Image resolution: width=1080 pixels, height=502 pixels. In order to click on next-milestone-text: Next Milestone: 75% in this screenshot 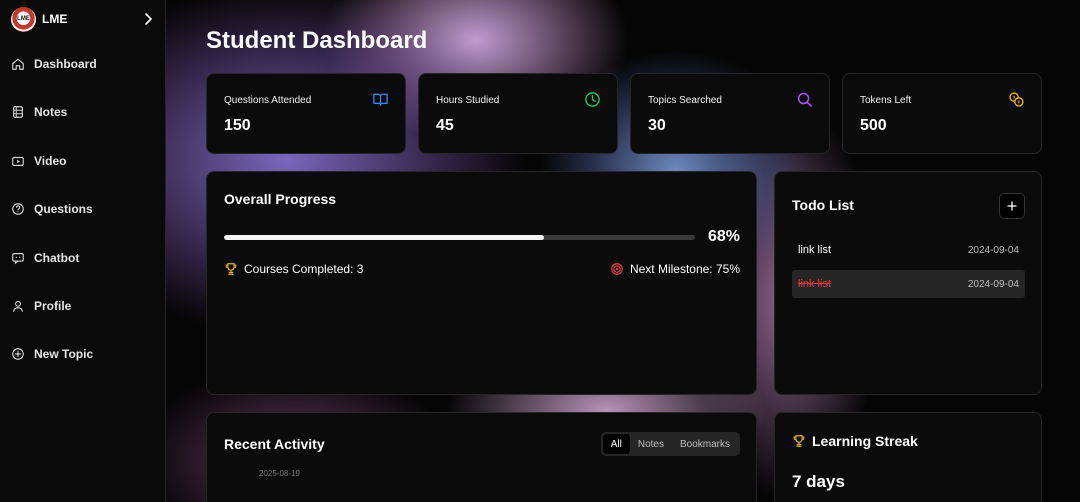, I will do `click(684, 269)`.